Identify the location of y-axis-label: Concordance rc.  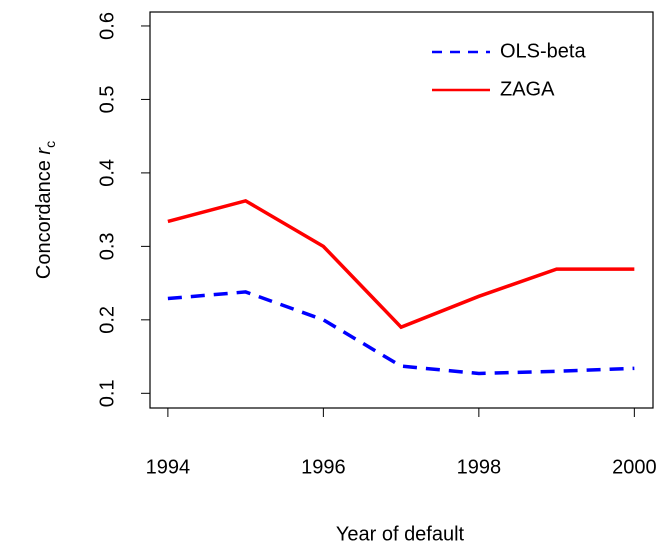
(45, 210).